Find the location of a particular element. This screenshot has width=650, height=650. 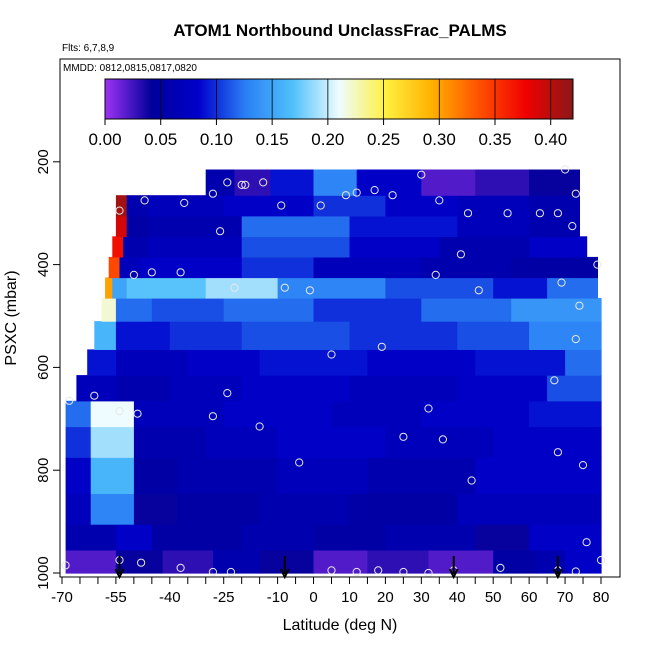

colorbar-dividers is located at coordinates (328, 99).